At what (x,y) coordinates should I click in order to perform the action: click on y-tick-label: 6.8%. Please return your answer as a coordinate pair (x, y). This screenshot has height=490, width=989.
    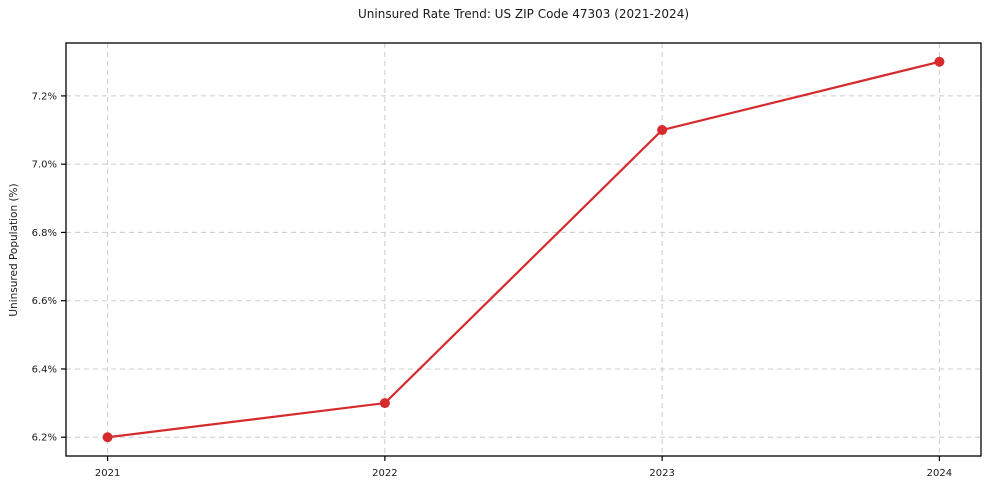
    Looking at the image, I should click on (44, 233).